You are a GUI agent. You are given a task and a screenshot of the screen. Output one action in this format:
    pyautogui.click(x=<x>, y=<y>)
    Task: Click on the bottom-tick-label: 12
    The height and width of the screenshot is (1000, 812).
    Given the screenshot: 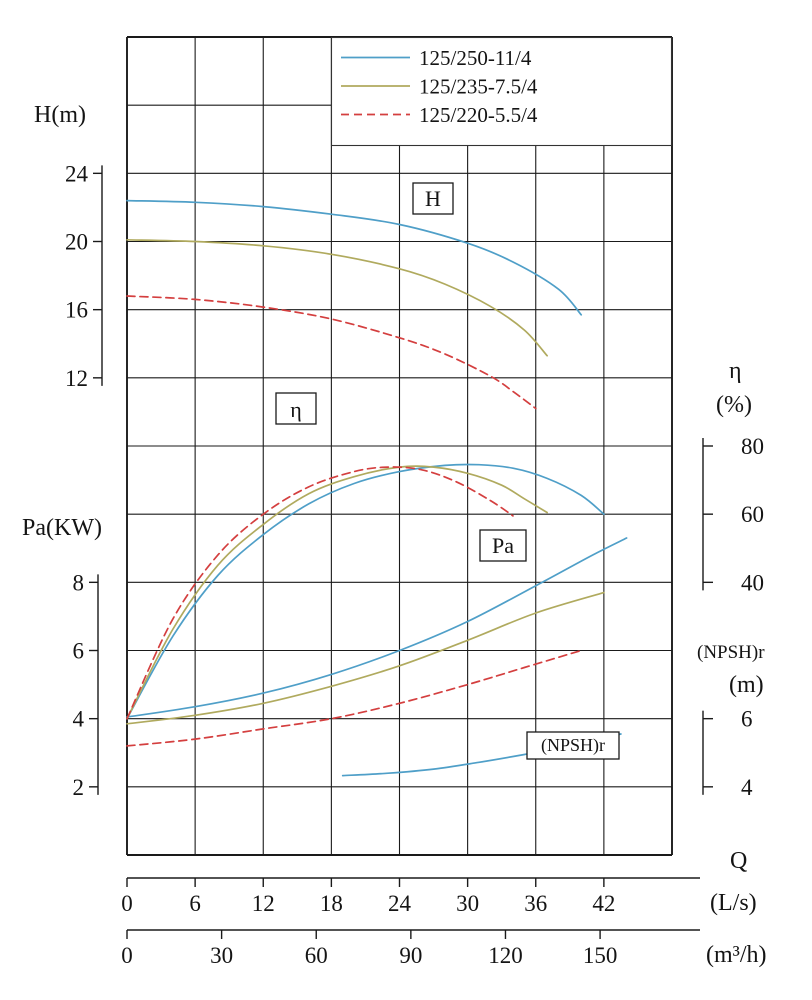 What is the action you would take?
    pyautogui.click(x=263, y=903)
    